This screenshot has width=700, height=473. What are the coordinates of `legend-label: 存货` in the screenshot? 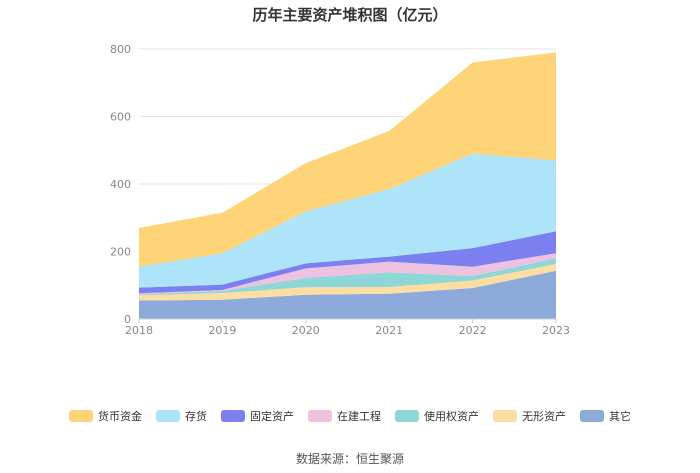 It's located at (196, 416).